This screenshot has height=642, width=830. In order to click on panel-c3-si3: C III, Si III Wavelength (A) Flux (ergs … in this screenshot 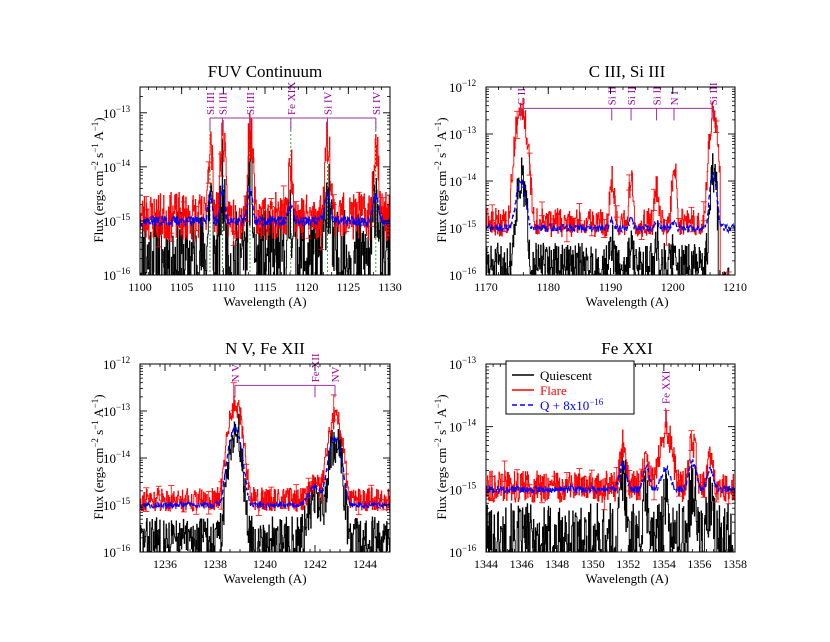, I will do `click(590, 185)`.